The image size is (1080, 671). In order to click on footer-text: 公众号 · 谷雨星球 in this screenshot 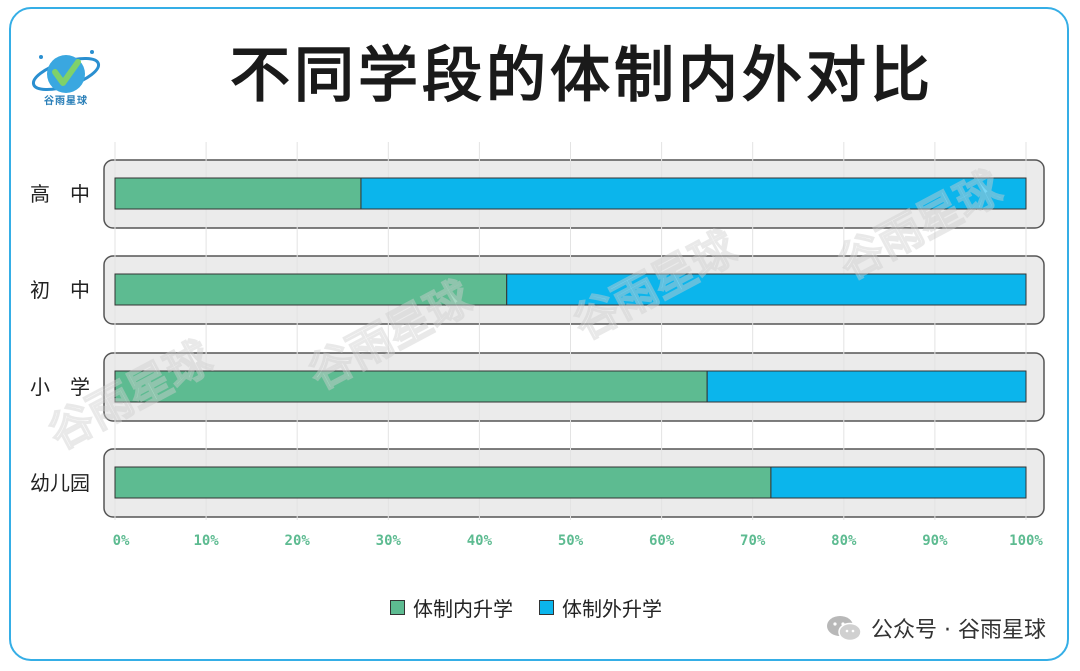, I will do `click(958, 630)`.